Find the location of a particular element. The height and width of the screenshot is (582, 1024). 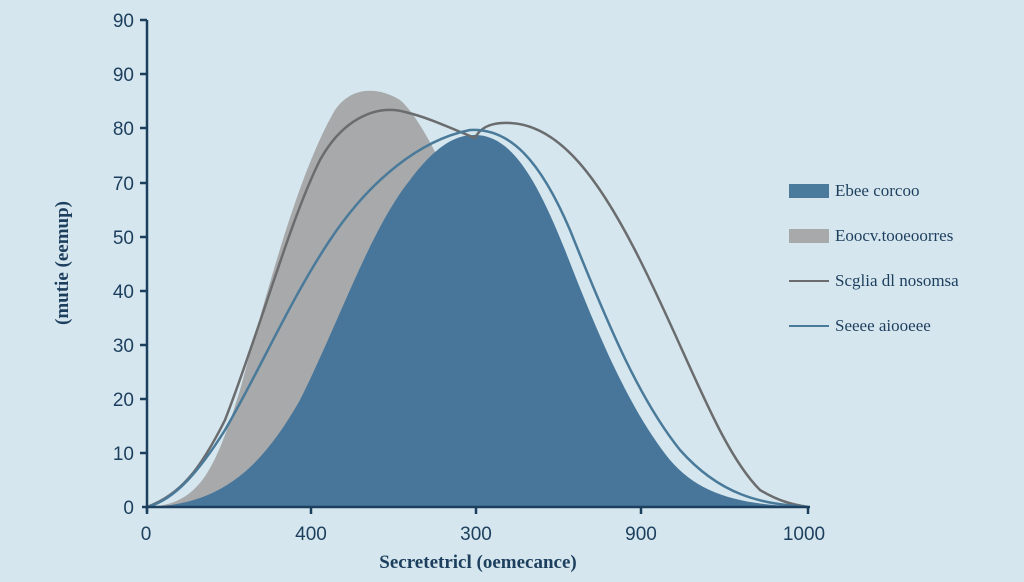

y-tick-label: 70 is located at coordinates (123, 184).